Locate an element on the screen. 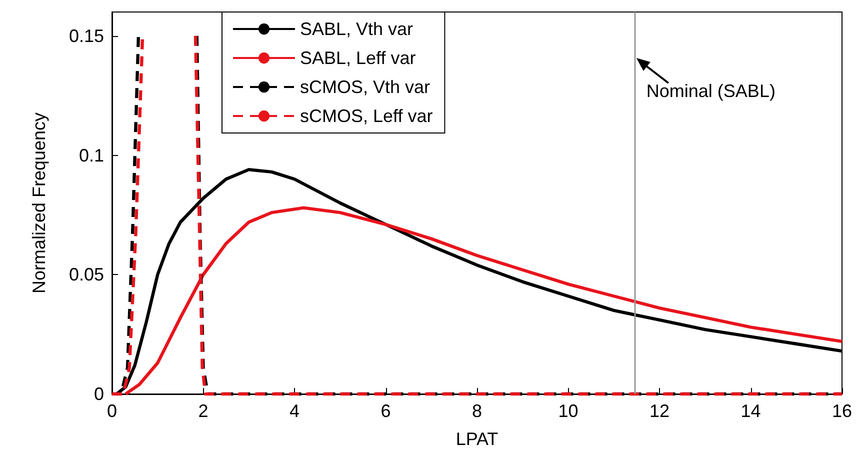 Image resolution: width=863 pixels, height=459 pixels. x-tick-label: 6 is located at coordinates (385, 411).